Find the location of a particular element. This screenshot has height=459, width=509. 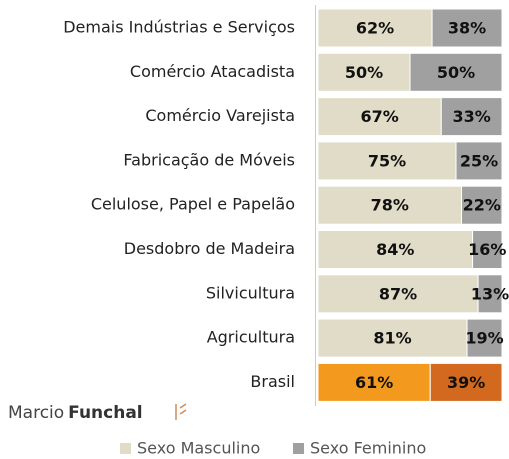

value-label: 81% is located at coordinates (392, 338).